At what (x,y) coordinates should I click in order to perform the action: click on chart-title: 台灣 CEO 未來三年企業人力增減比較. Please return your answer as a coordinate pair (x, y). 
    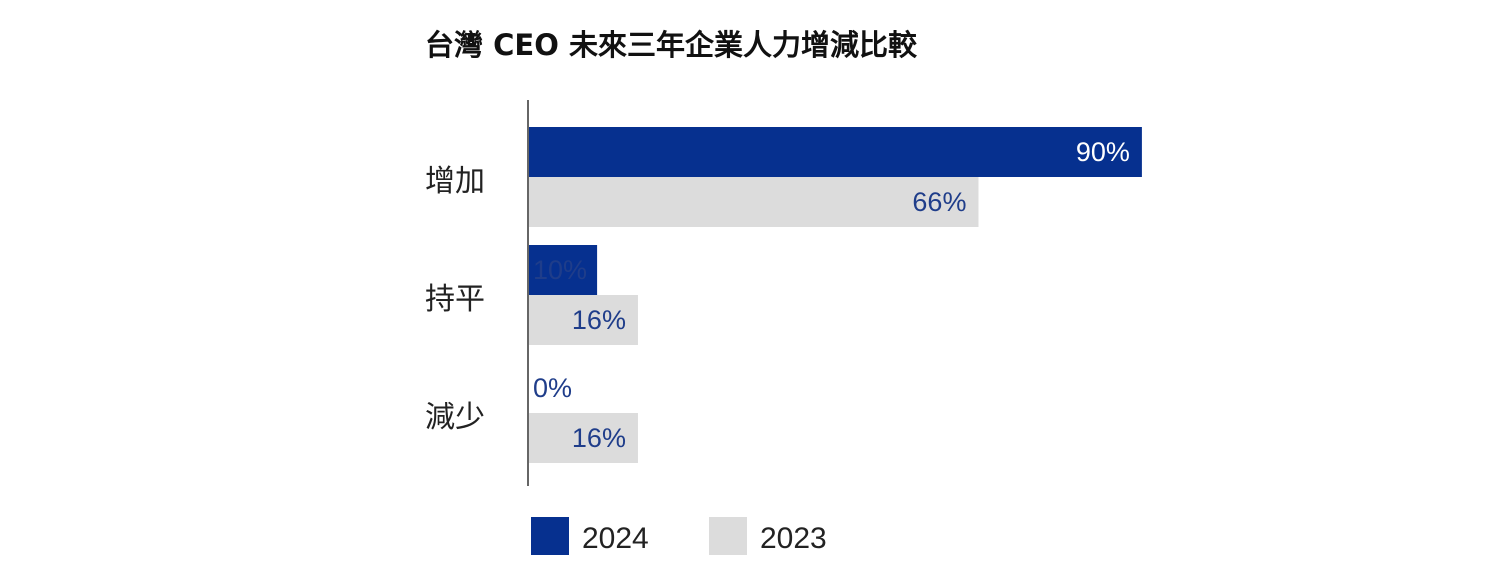
    Looking at the image, I should click on (671, 45).